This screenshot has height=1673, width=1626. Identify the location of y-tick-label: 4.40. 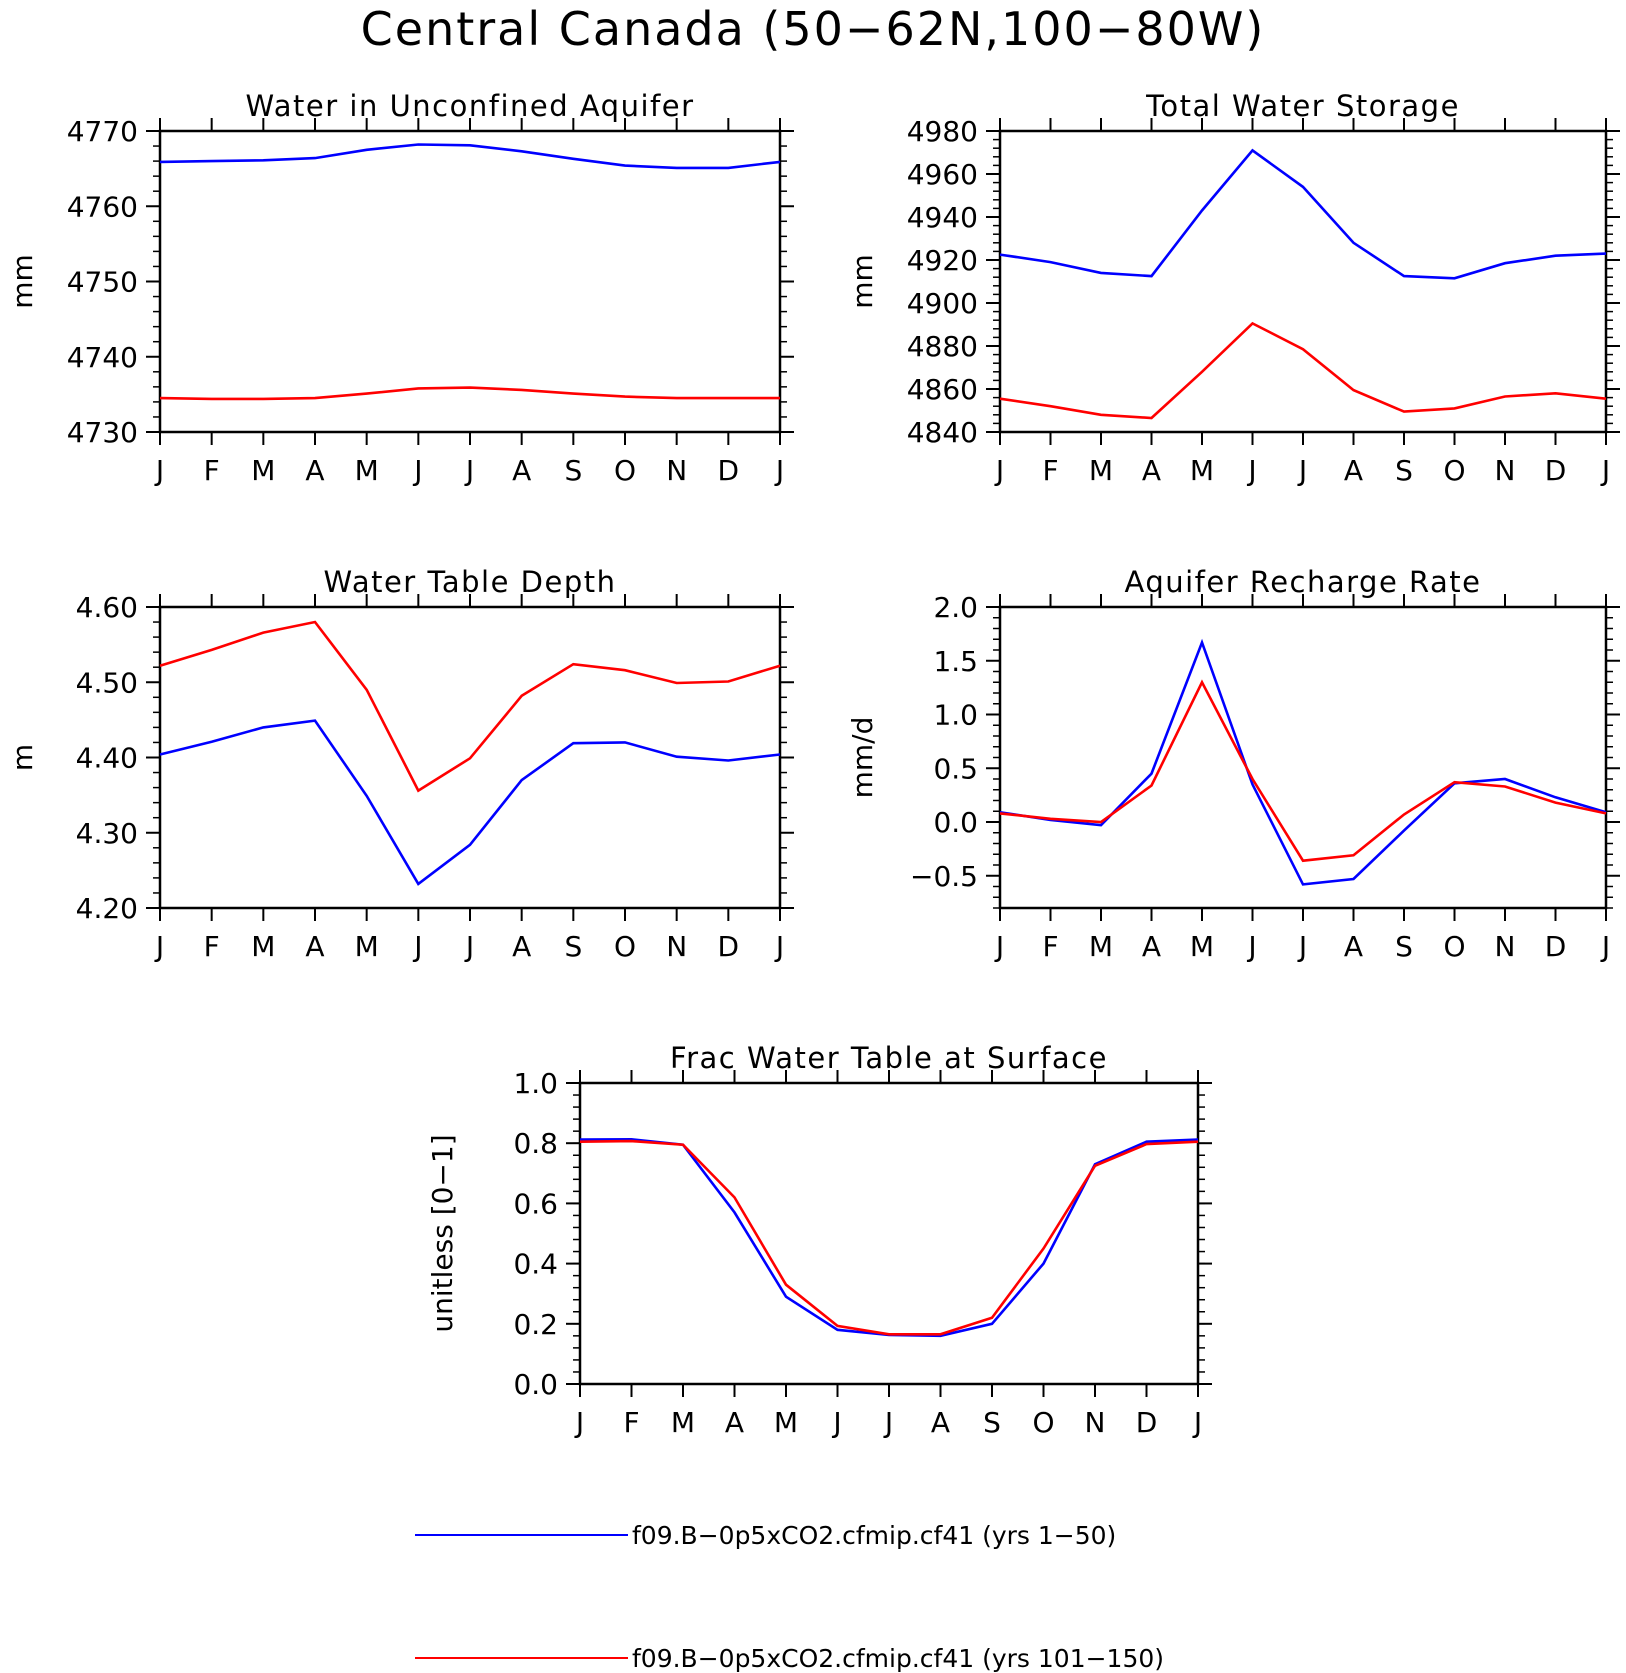
(107, 758).